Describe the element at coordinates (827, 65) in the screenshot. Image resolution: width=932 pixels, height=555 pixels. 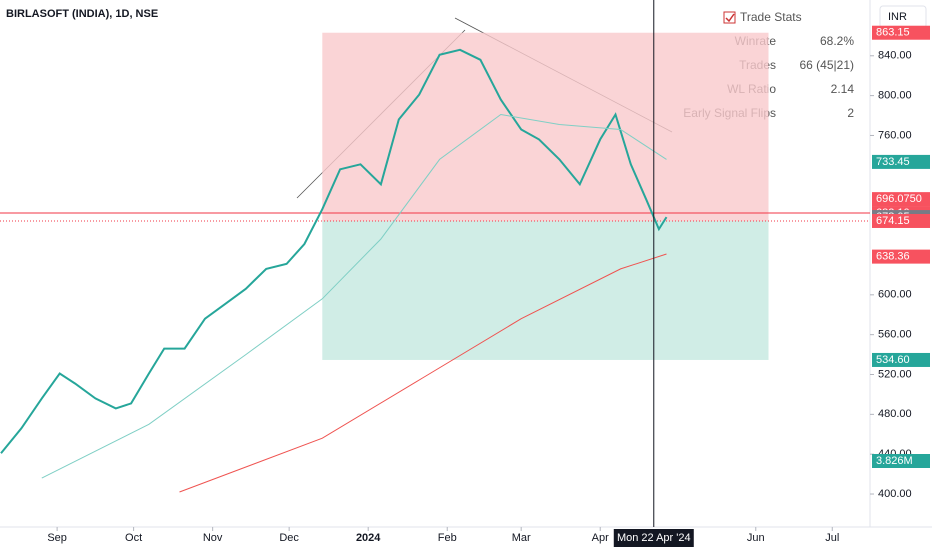
I see `stat-value: 66 (45|21)` at that location.